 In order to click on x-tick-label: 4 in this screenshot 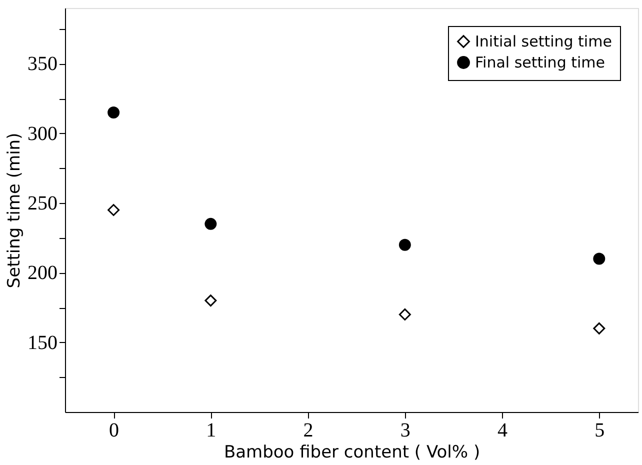, I will do `click(503, 431)`.